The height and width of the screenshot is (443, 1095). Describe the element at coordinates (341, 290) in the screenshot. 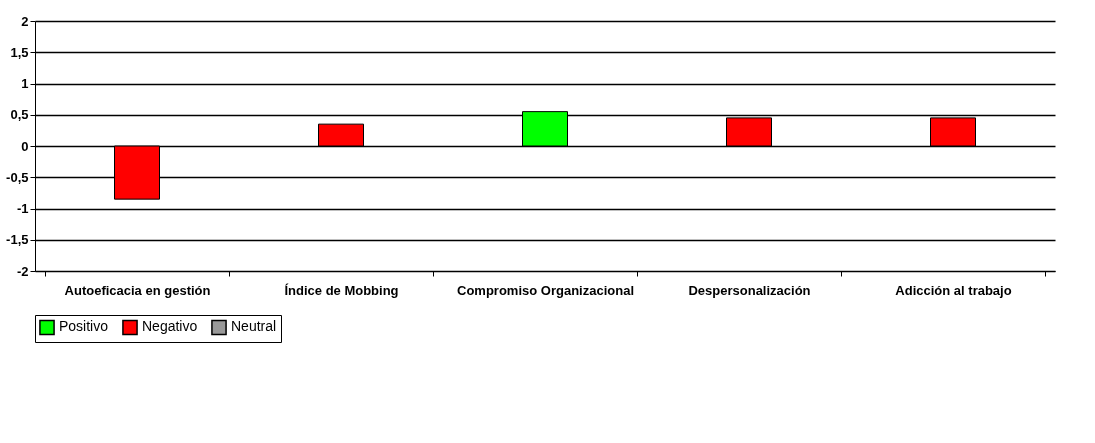

I see `x-tick-label: Índice de Mobbing` at that location.